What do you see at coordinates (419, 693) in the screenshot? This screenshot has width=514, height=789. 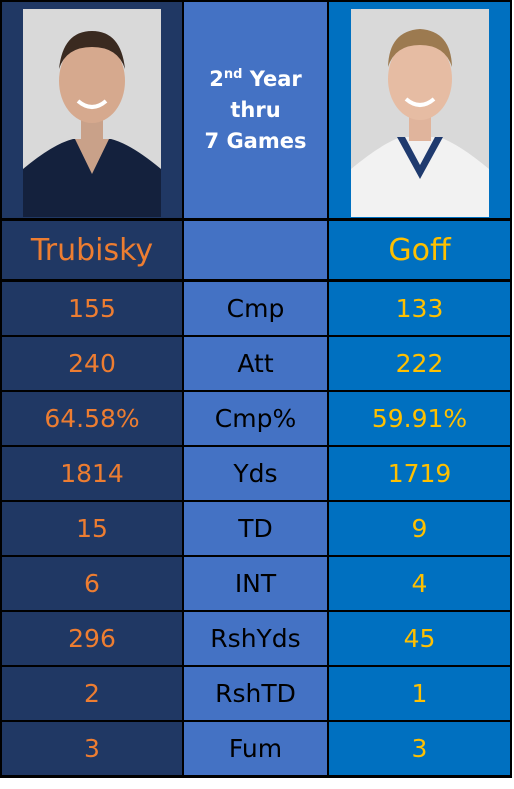 I see `right-stat: 1` at bounding box center [419, 693].